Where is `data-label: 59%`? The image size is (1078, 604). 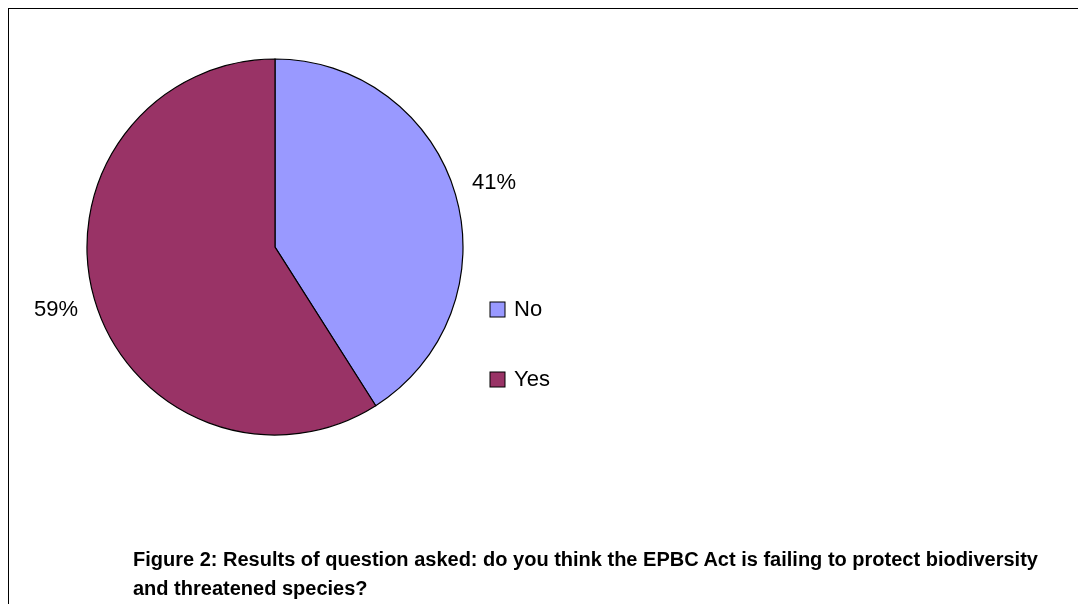 data-label: 59% is located at coordinates (56, 309).